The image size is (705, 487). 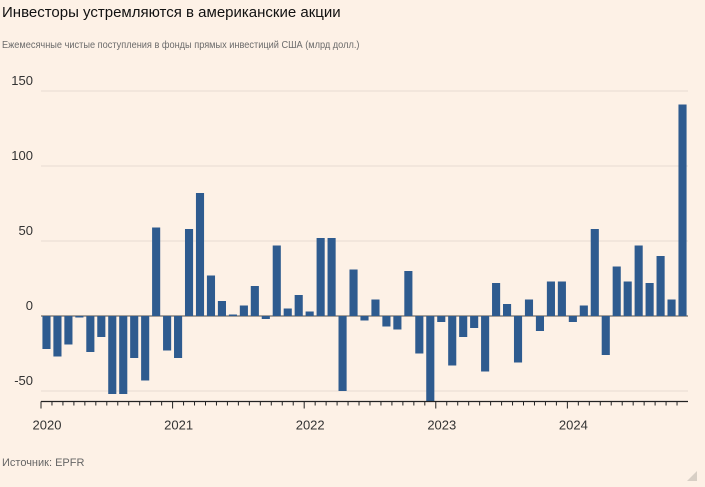 I want to click on y-tick-label: 50, so click(x=26, y=230).